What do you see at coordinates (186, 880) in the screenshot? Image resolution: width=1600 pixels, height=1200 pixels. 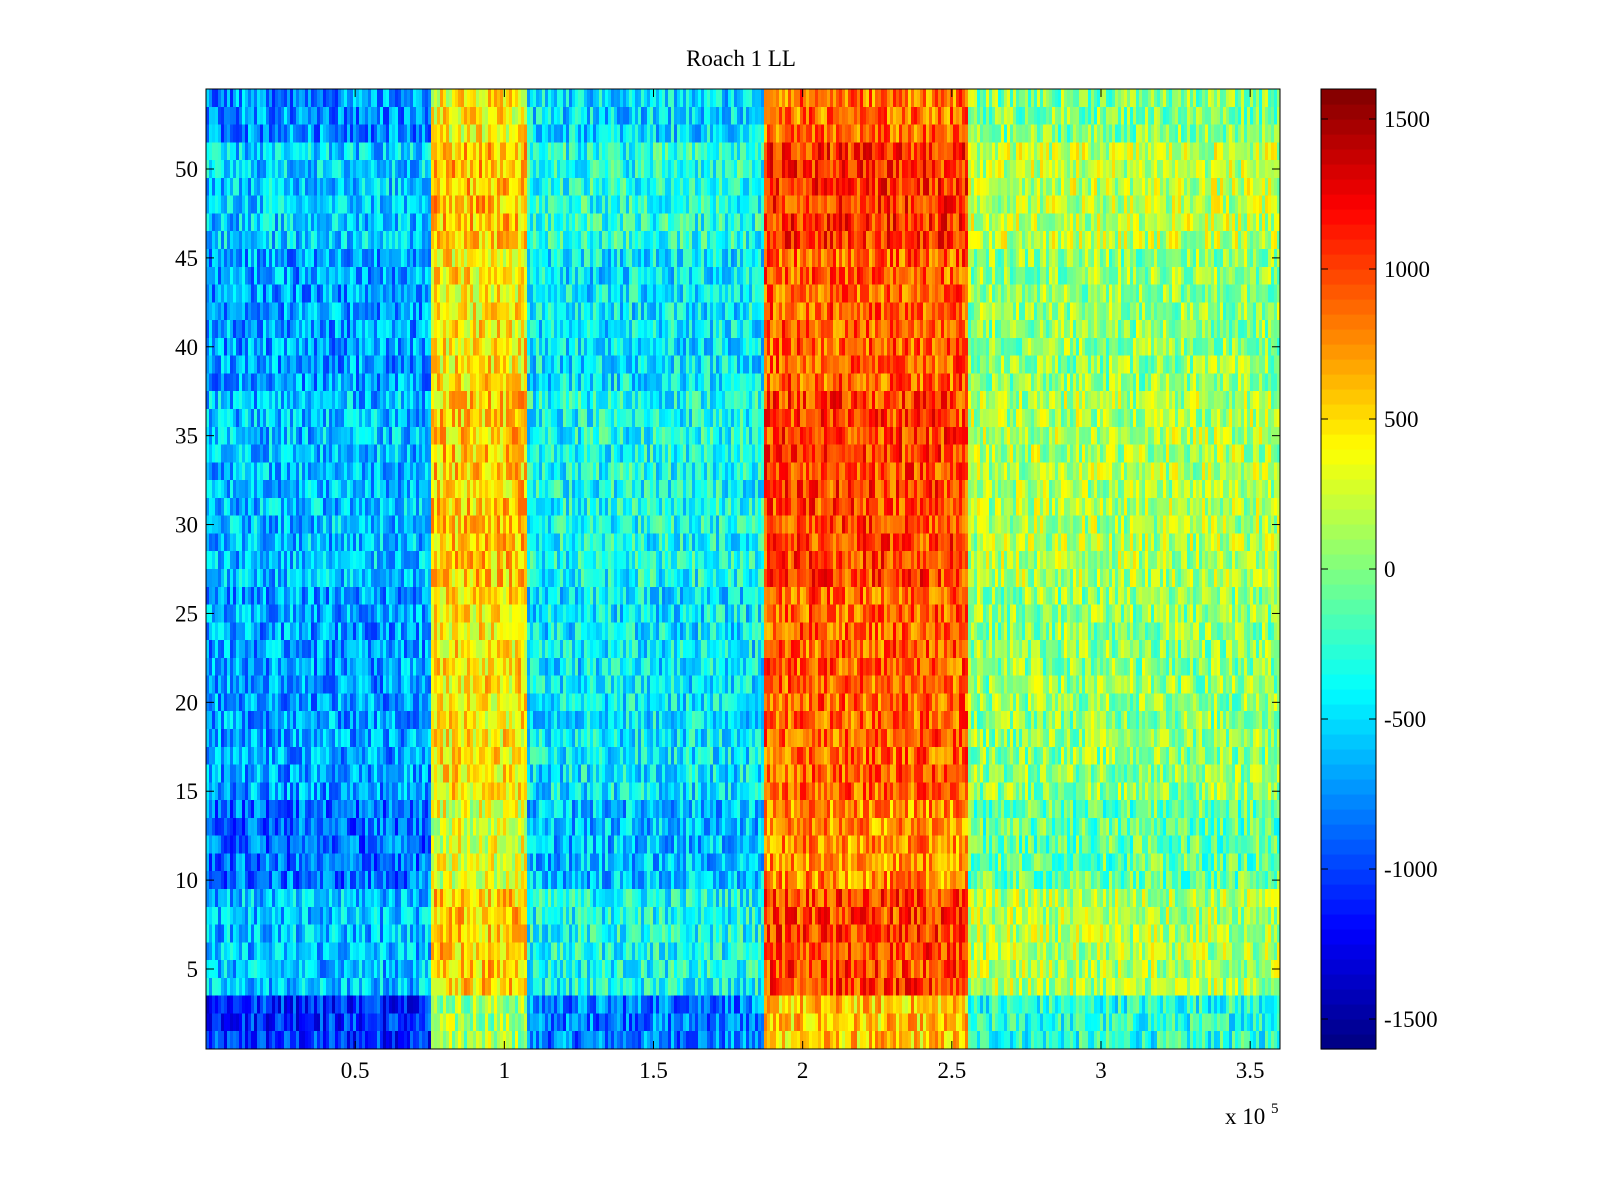 I see `y-tick-label: 10` at bounding box center [186, 880].